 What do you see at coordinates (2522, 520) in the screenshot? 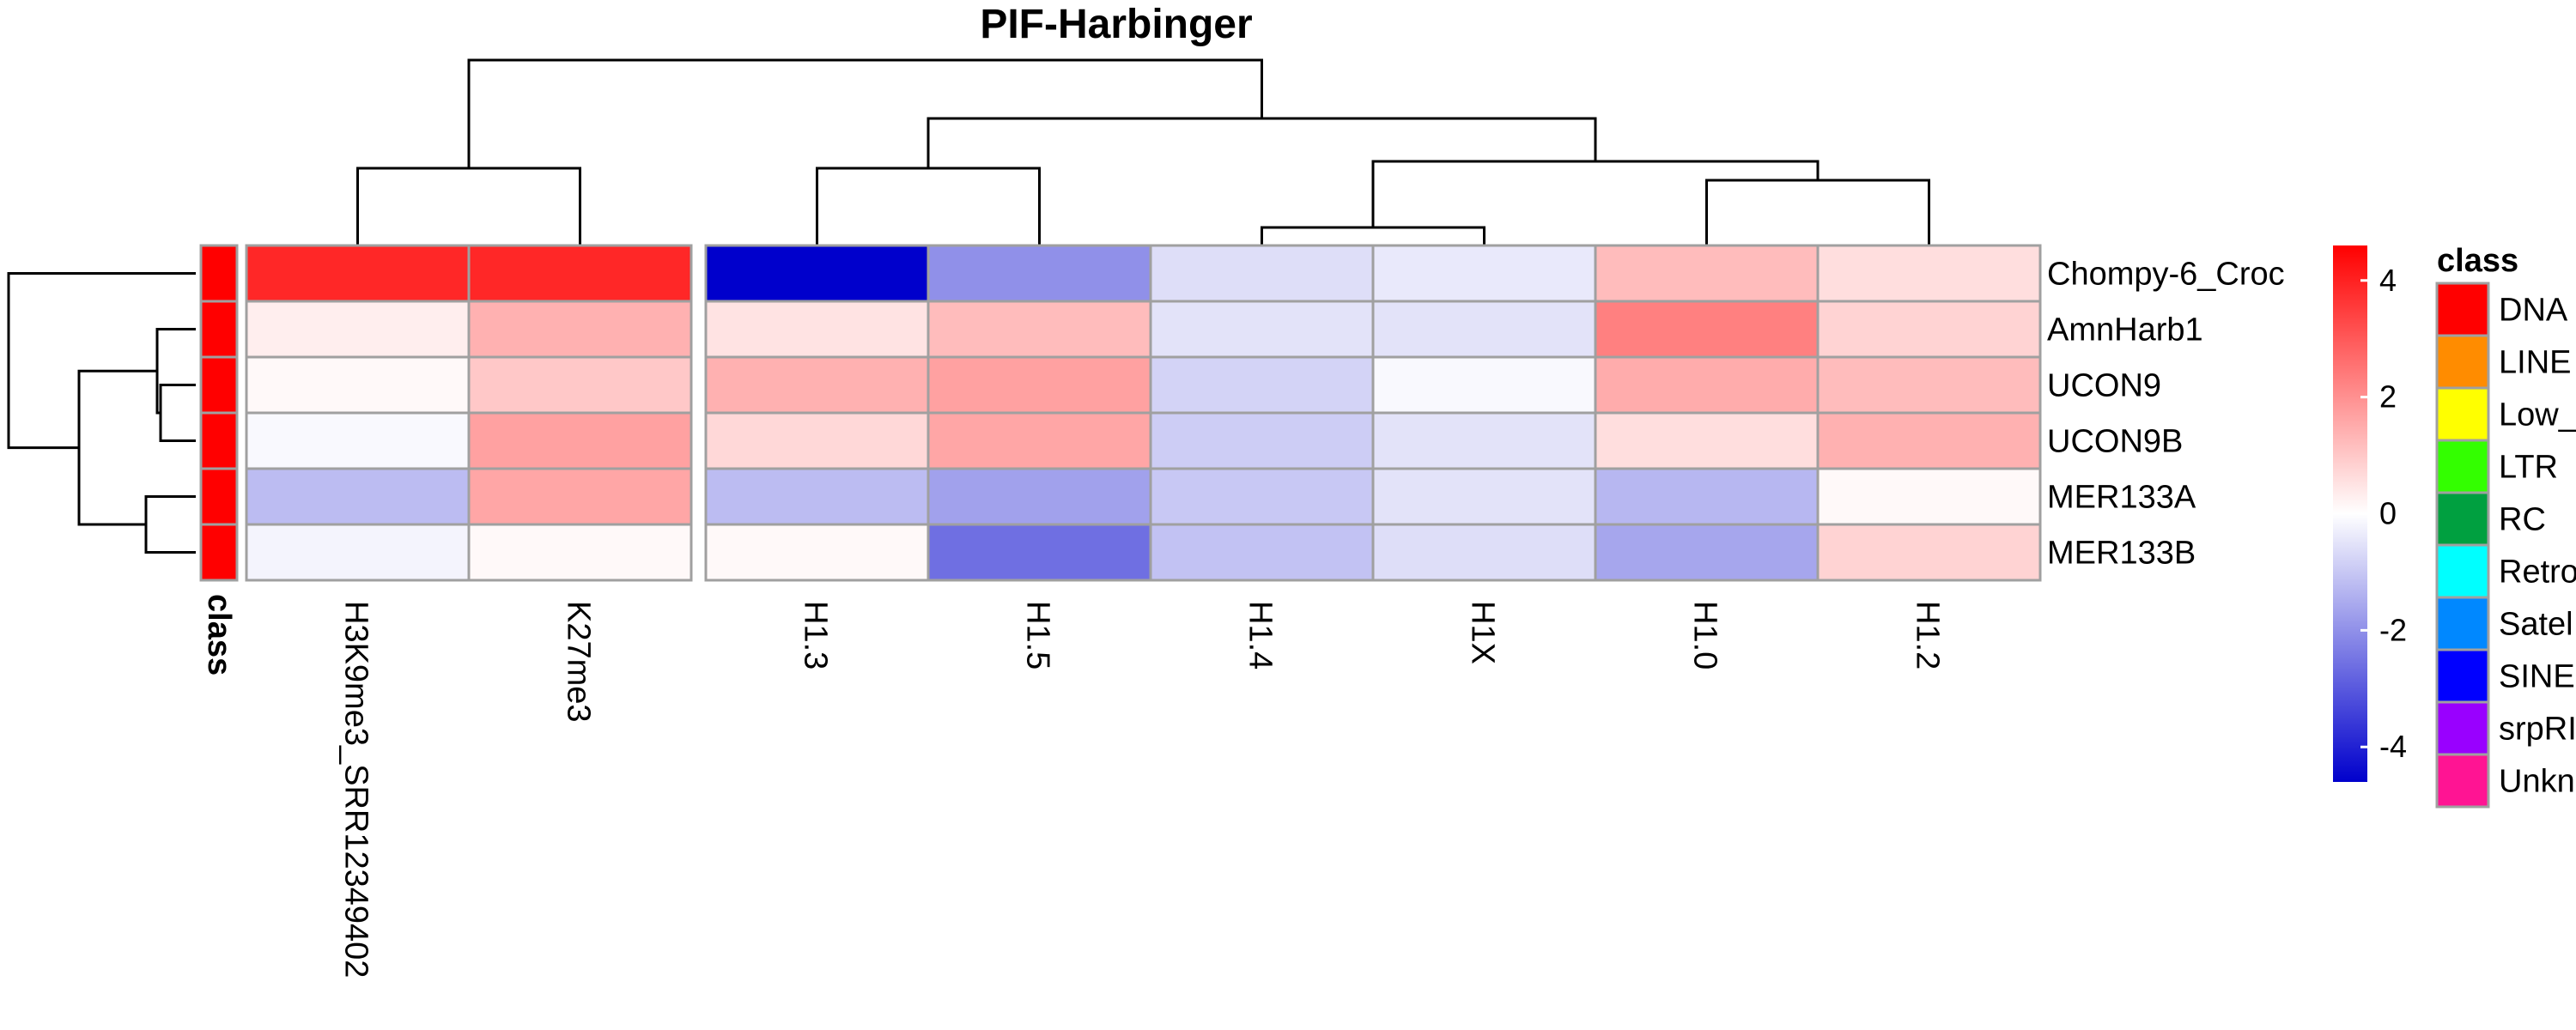
I see `class-legend-label: RC` at bounding box center [2522, 520].